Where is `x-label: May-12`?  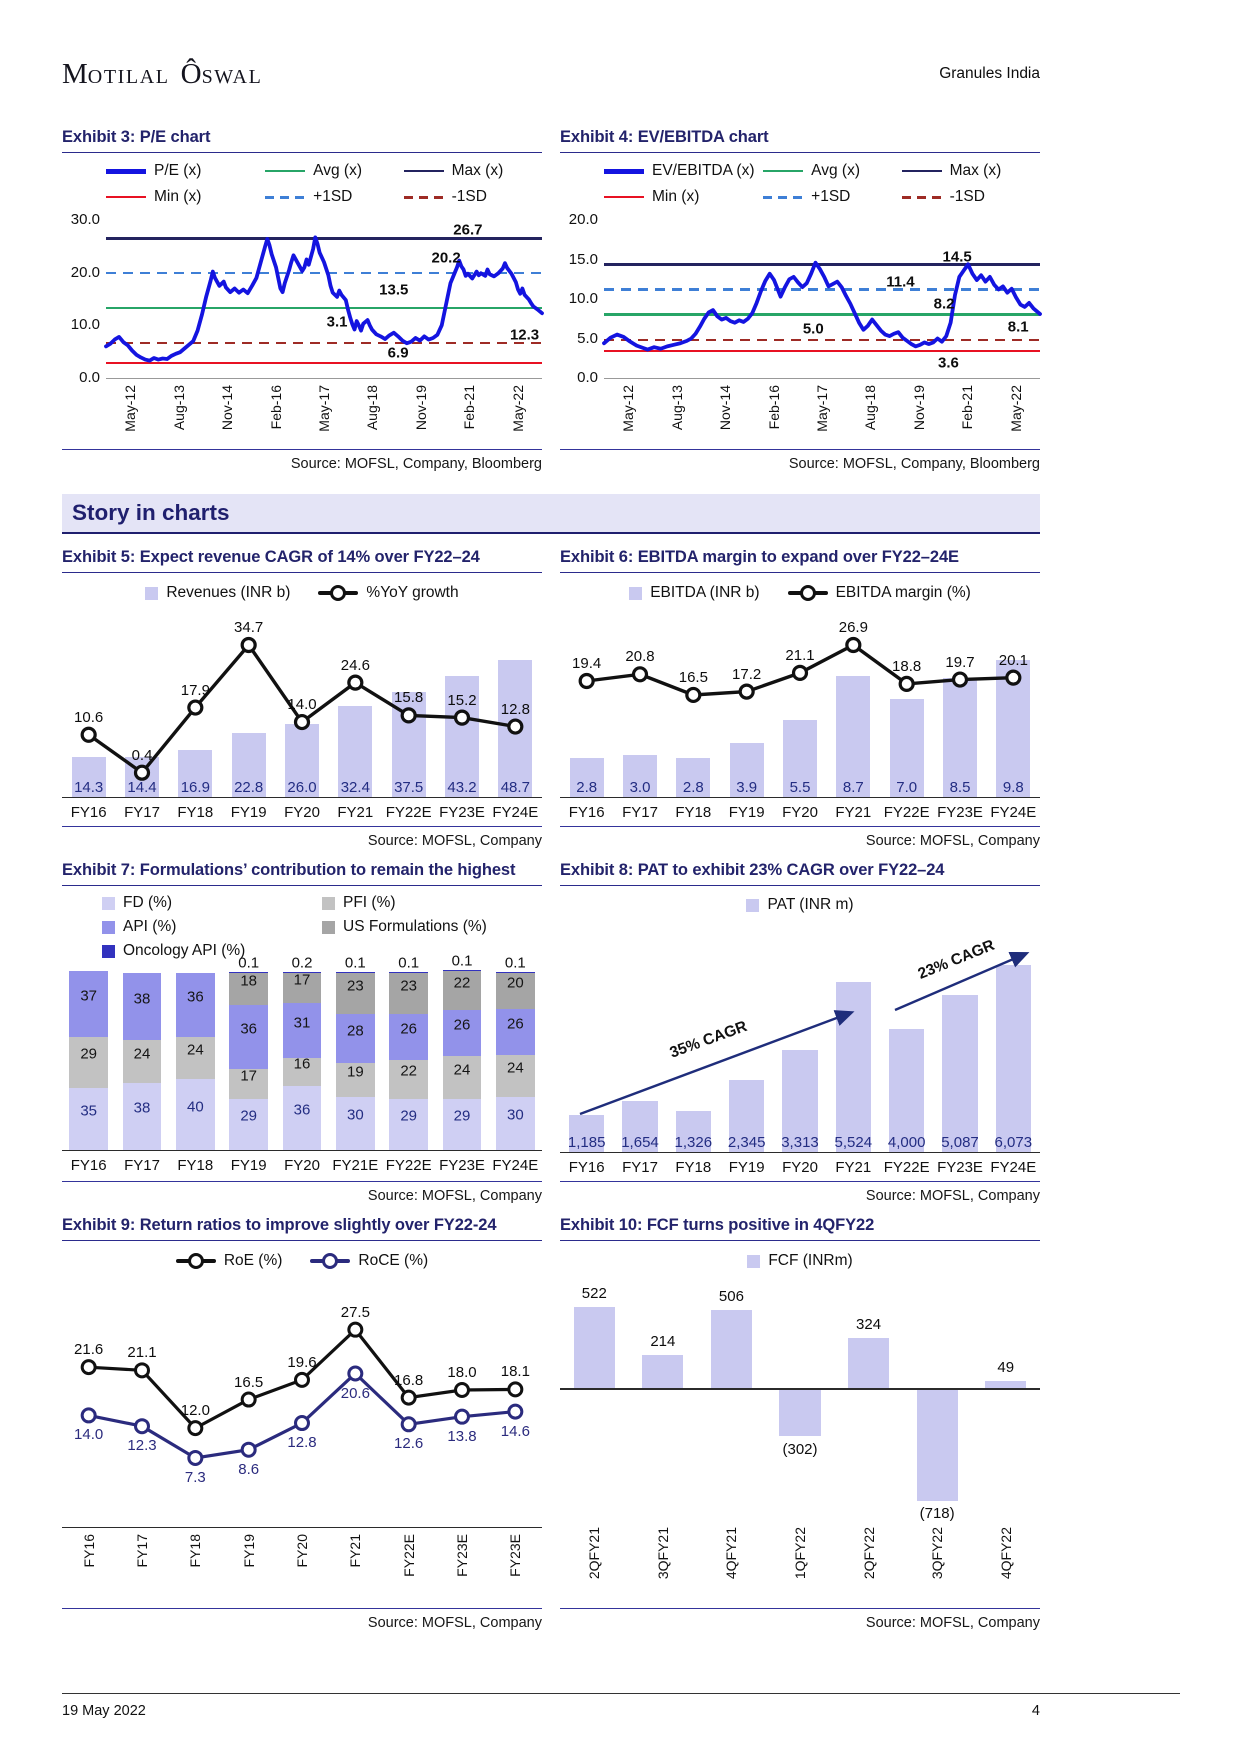 x-label: May-12 is located at coordinates (130, 417).